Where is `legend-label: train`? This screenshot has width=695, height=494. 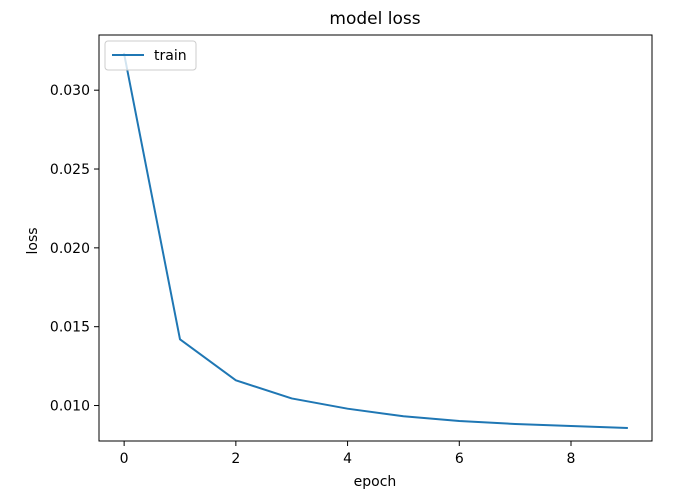
legend-label: train is located at coordinates (170, 56).